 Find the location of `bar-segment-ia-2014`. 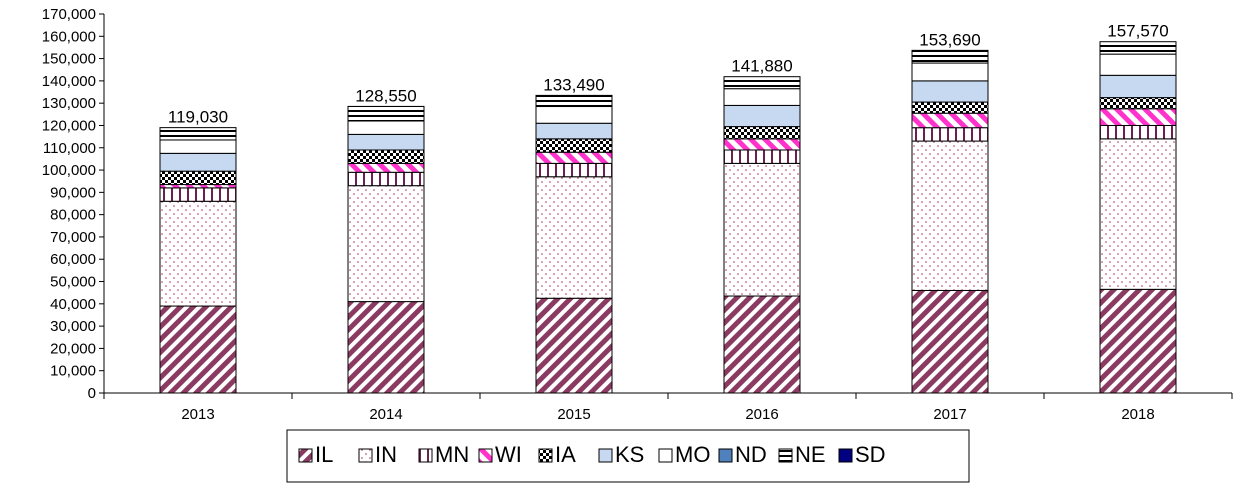

bar-segment-ia-2014 is located at coordinates (386, 156).